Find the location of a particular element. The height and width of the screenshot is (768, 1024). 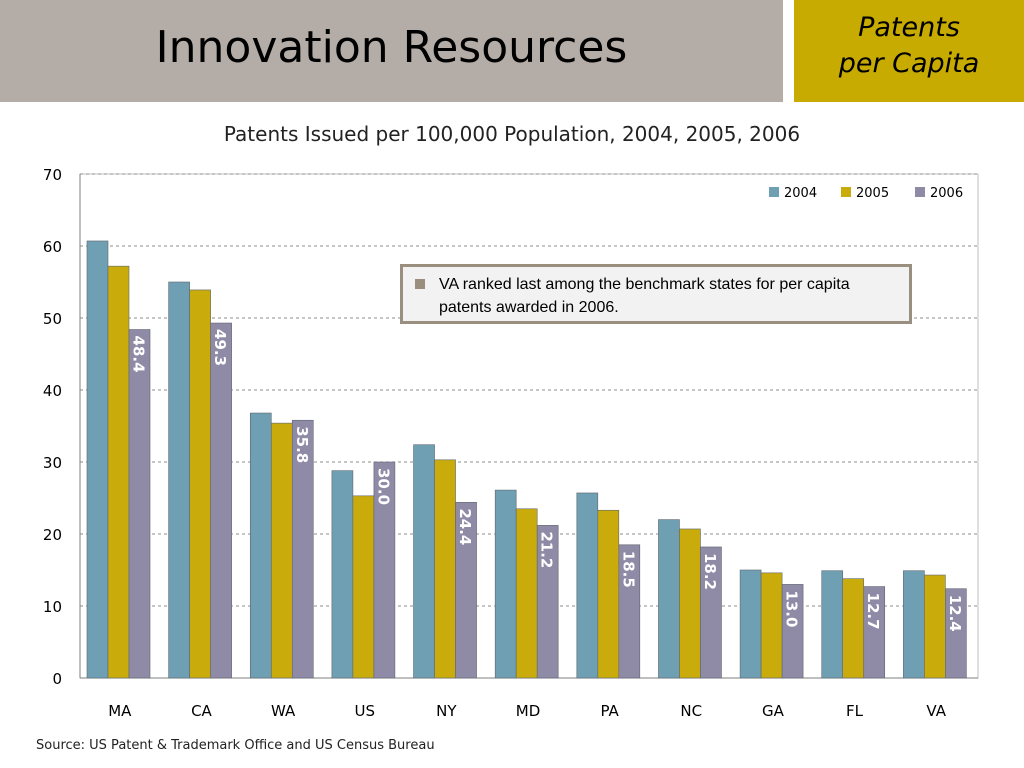

y-tick-label: 70 is located at coordinates (52, 175).